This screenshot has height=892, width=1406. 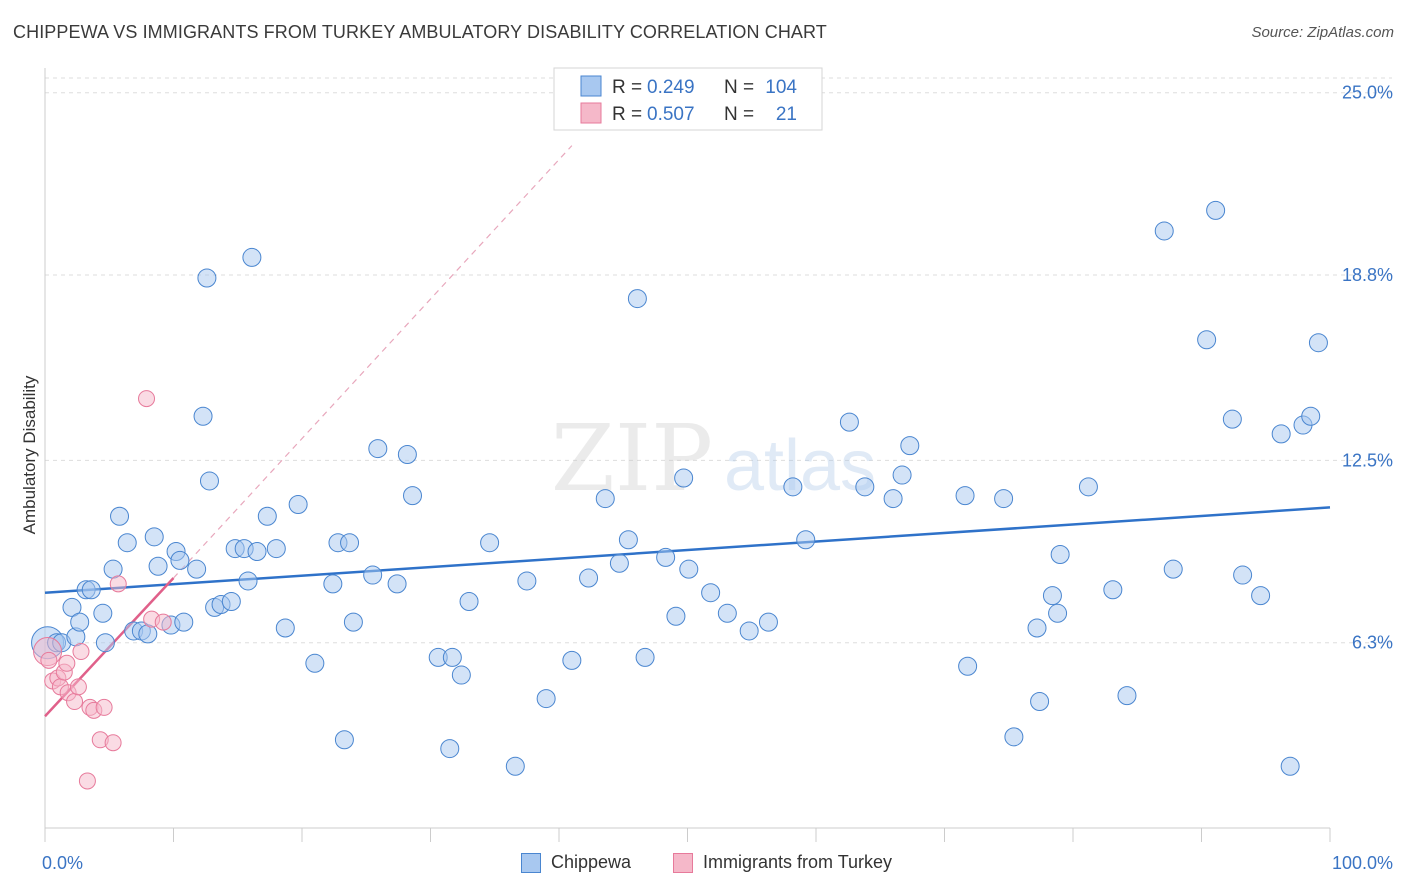 I want to click on bottom-legend-turkey-label: Immigrants from Turkey, so click(x=798, y=862).